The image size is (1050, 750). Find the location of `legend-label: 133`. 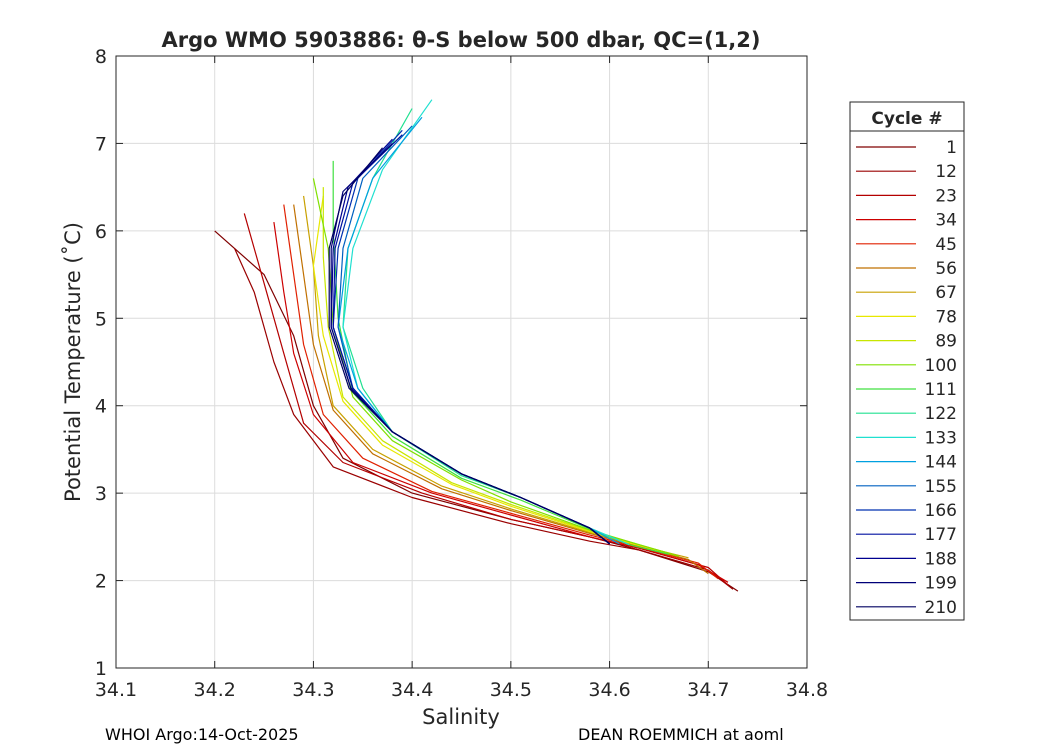

legend-label: 133 is located at coordinates (941, 438).